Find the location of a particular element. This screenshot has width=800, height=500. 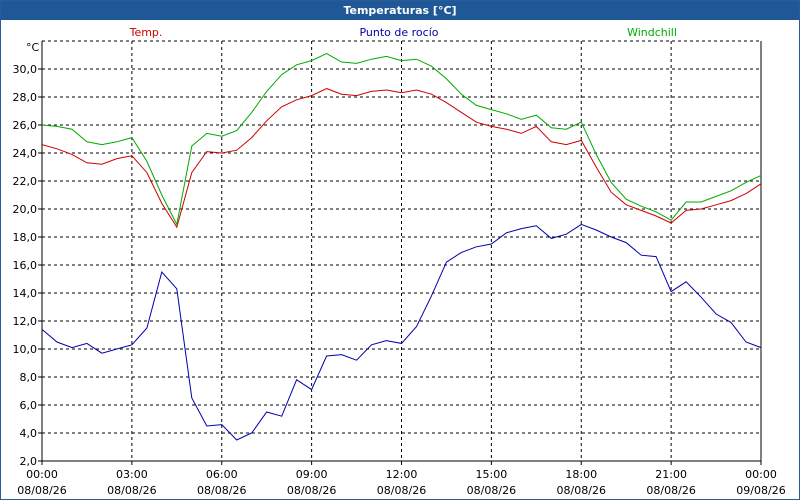

y-tick-label: 10,0 is located at coordinates (25, 349).